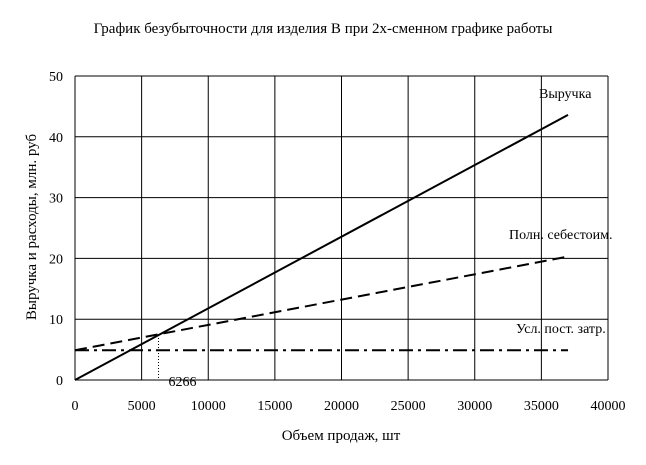 This screenshot has height=465, width=646. I want to click on x-tick-label: 30000, so click(474, 406).